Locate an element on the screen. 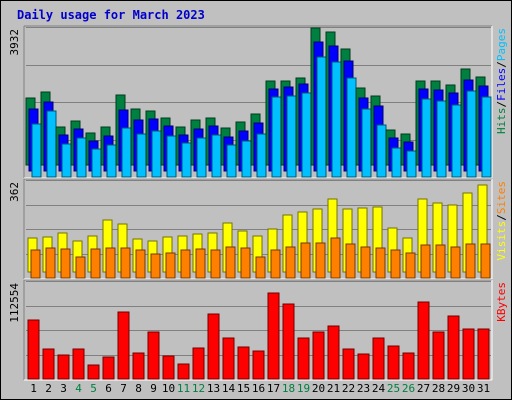 The height and width of the screenshot is (400, 512). legend-item: Hits is located at coordinates (501, 121).